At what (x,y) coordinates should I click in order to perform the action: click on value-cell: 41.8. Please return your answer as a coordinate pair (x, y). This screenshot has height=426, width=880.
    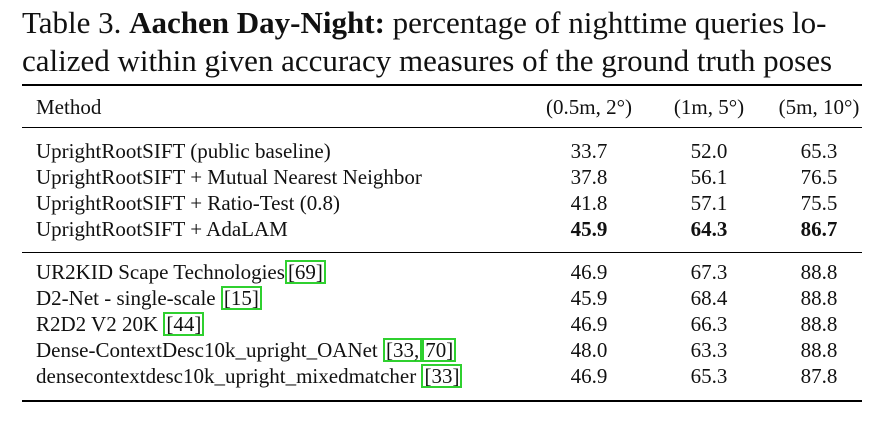
    Looking at the image, I should click on (589, 203).